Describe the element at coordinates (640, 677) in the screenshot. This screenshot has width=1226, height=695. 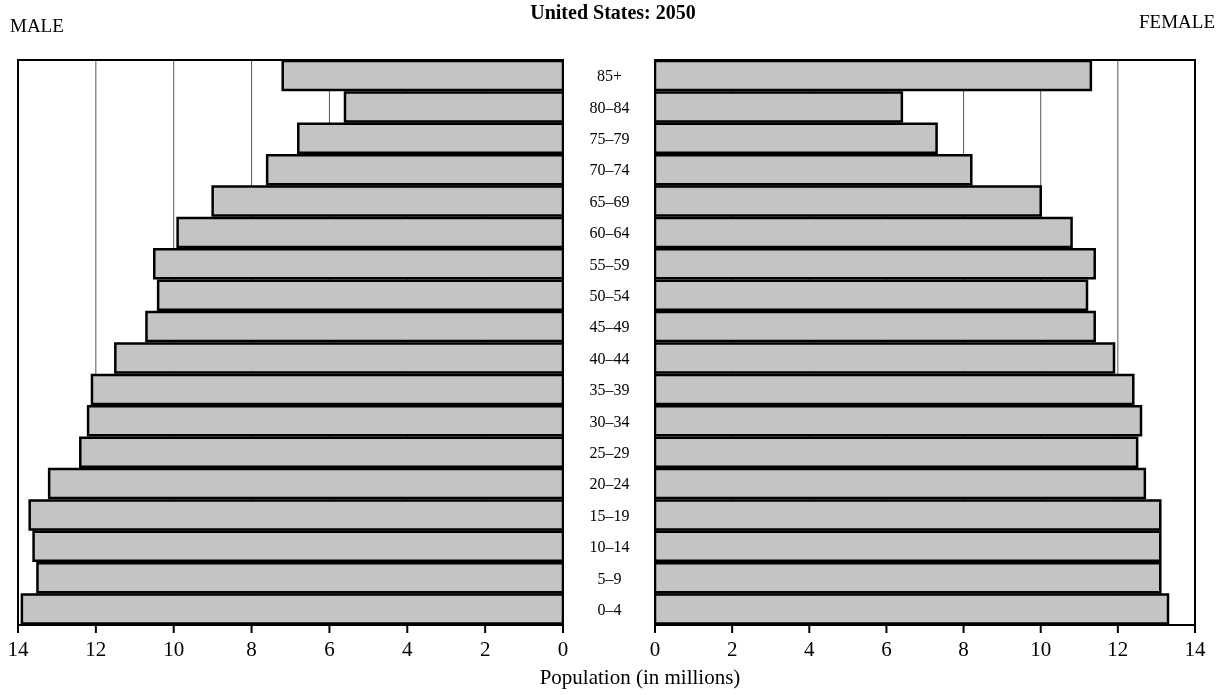
I see `x-axis-title: Population (in millions)` at that location.